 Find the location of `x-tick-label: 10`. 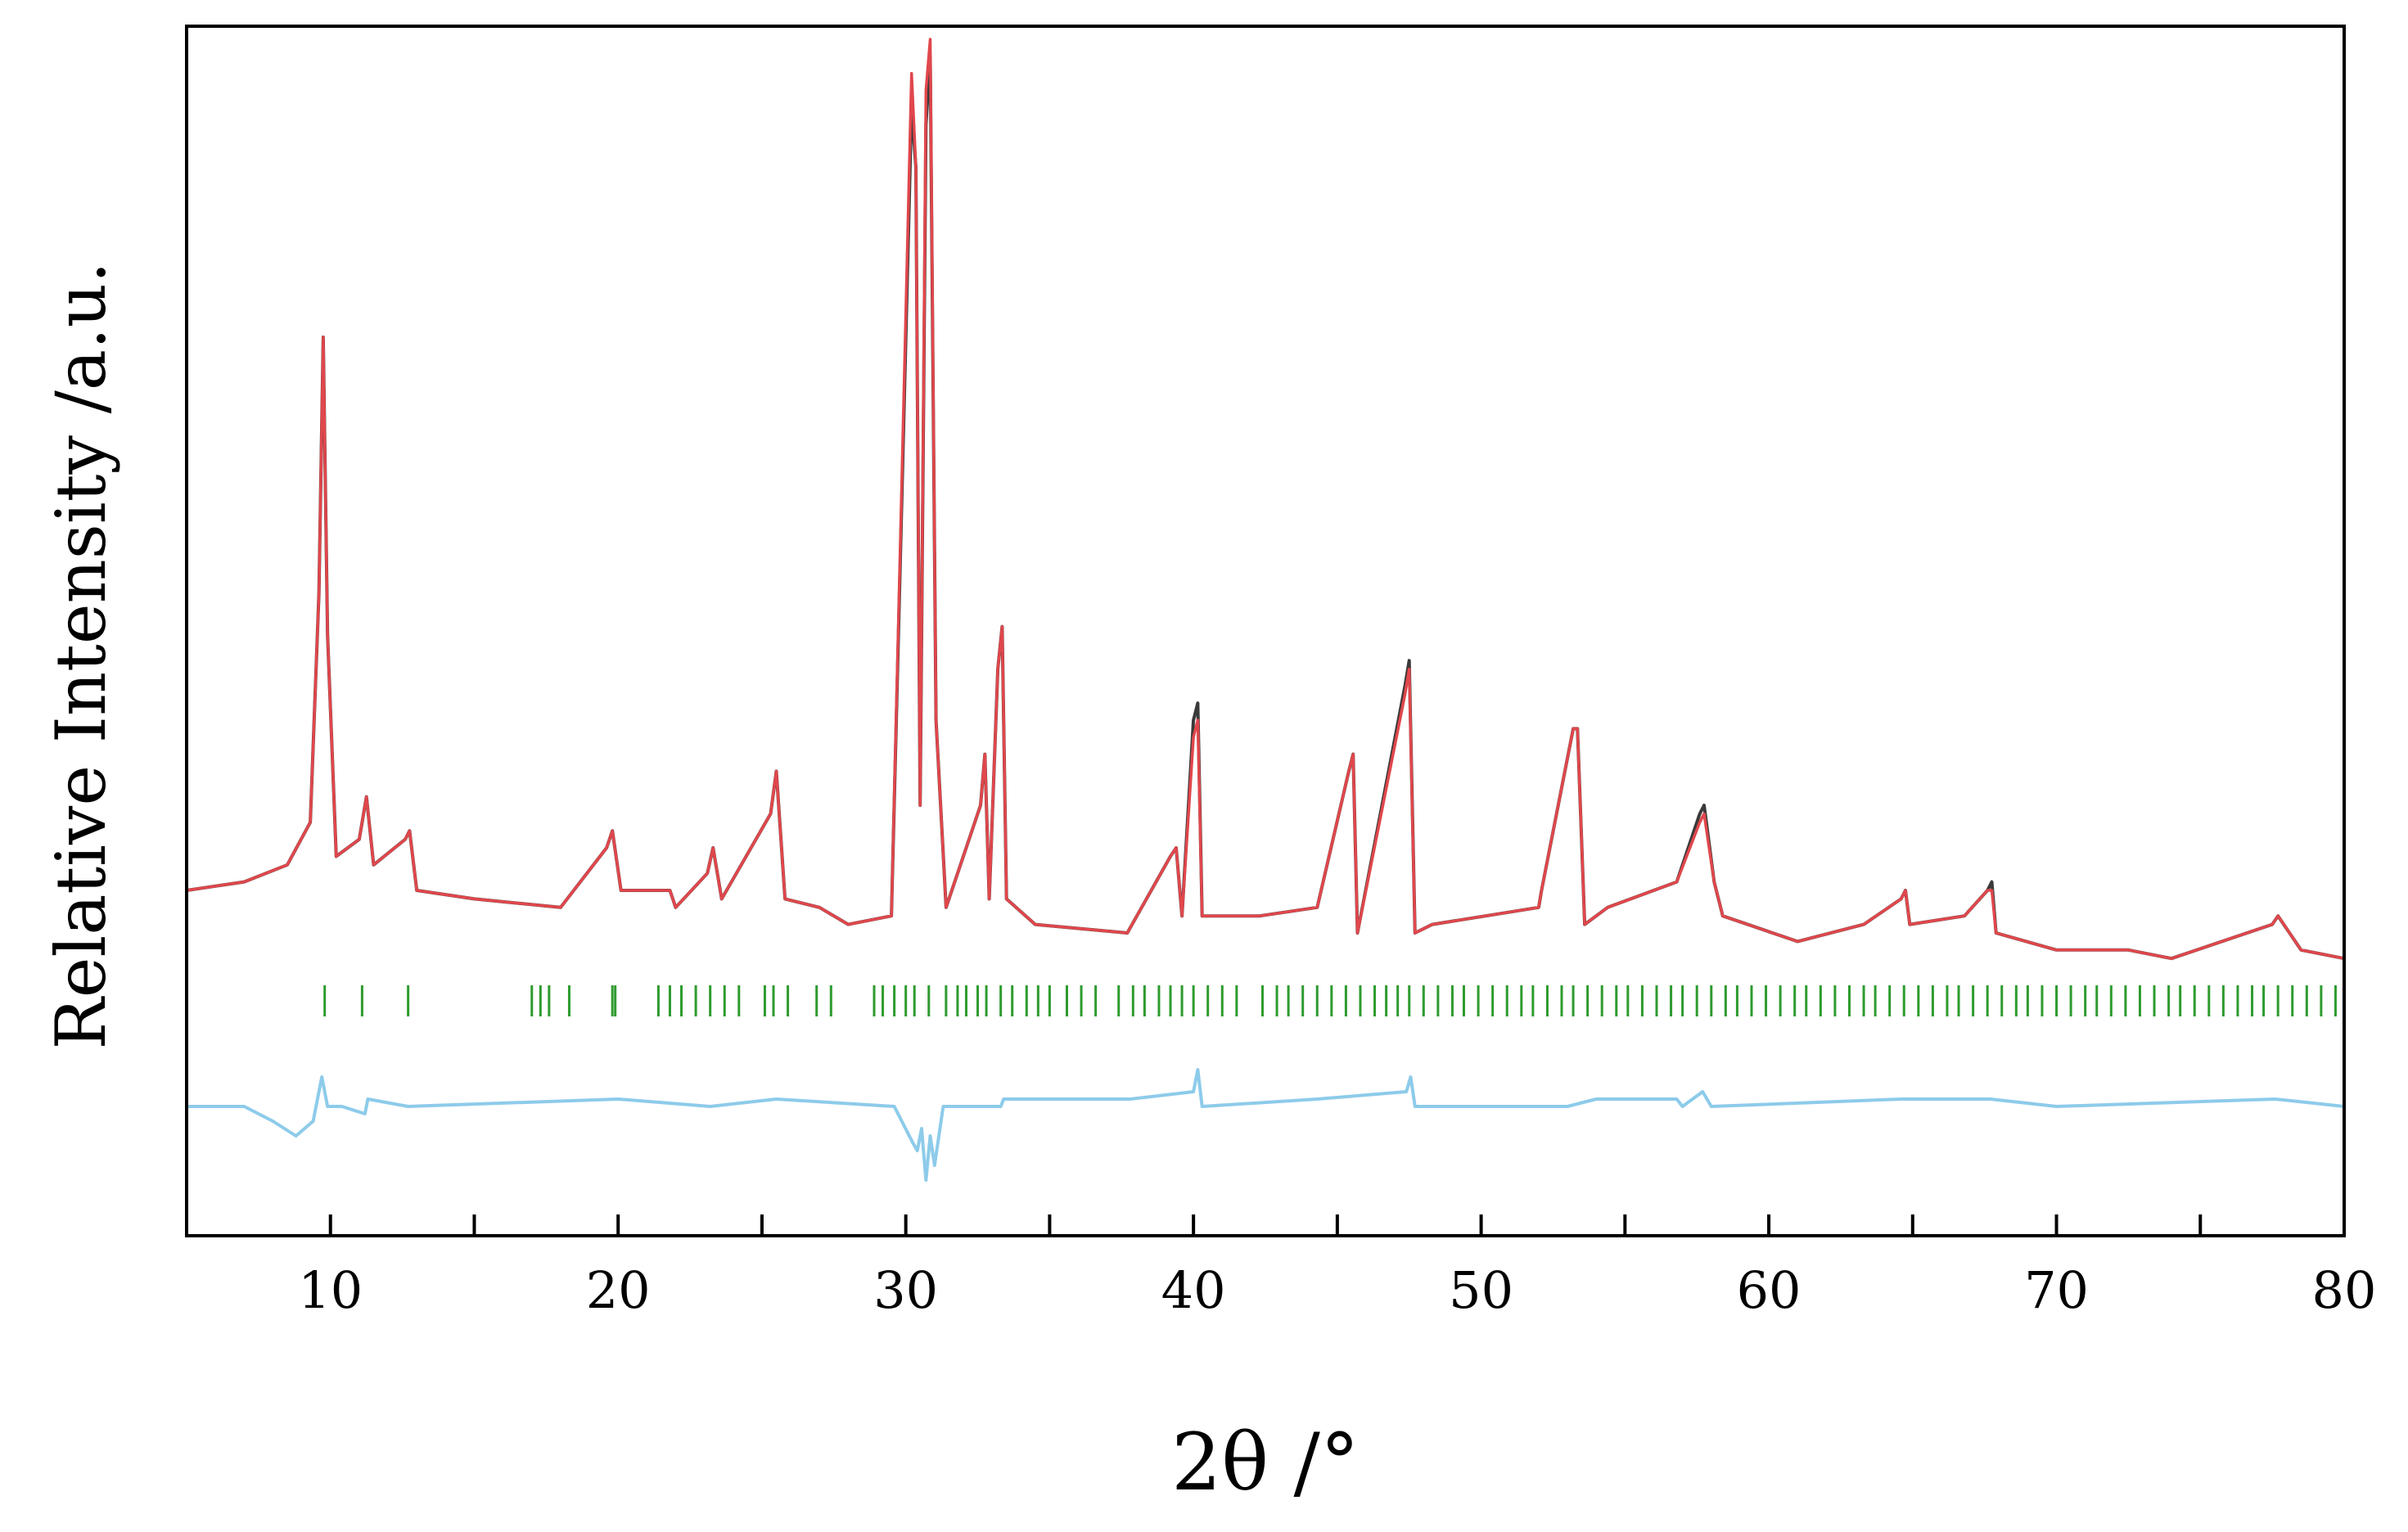

x-tick-label: 10 is located at coordinates (331, 1290).